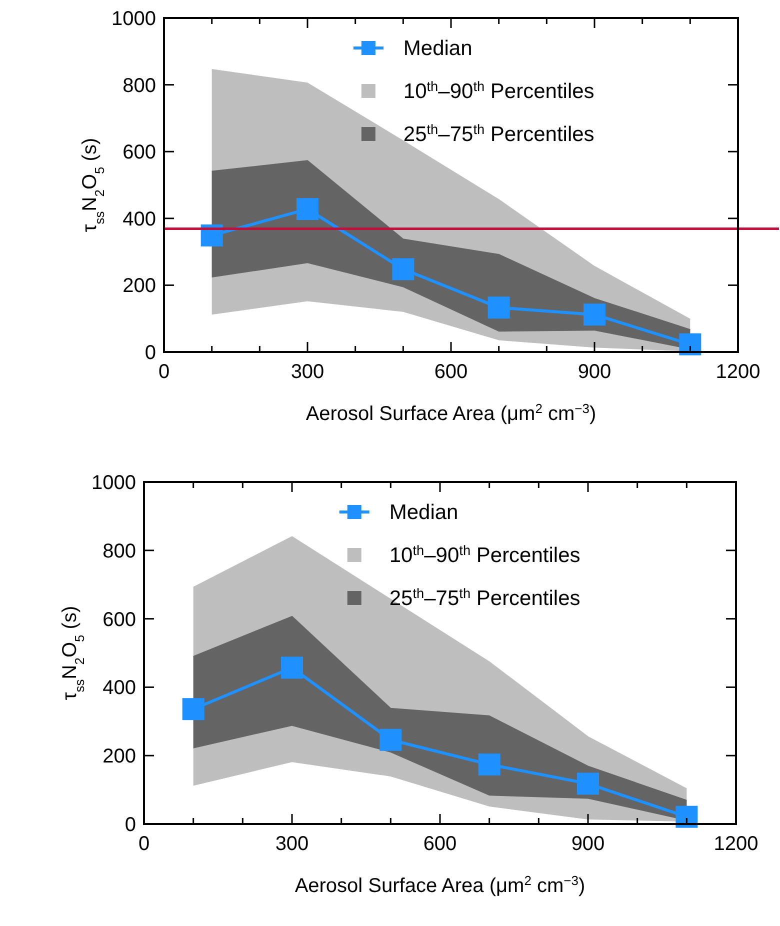  I want to click on x-tick-label: 0, so click(164, 372).